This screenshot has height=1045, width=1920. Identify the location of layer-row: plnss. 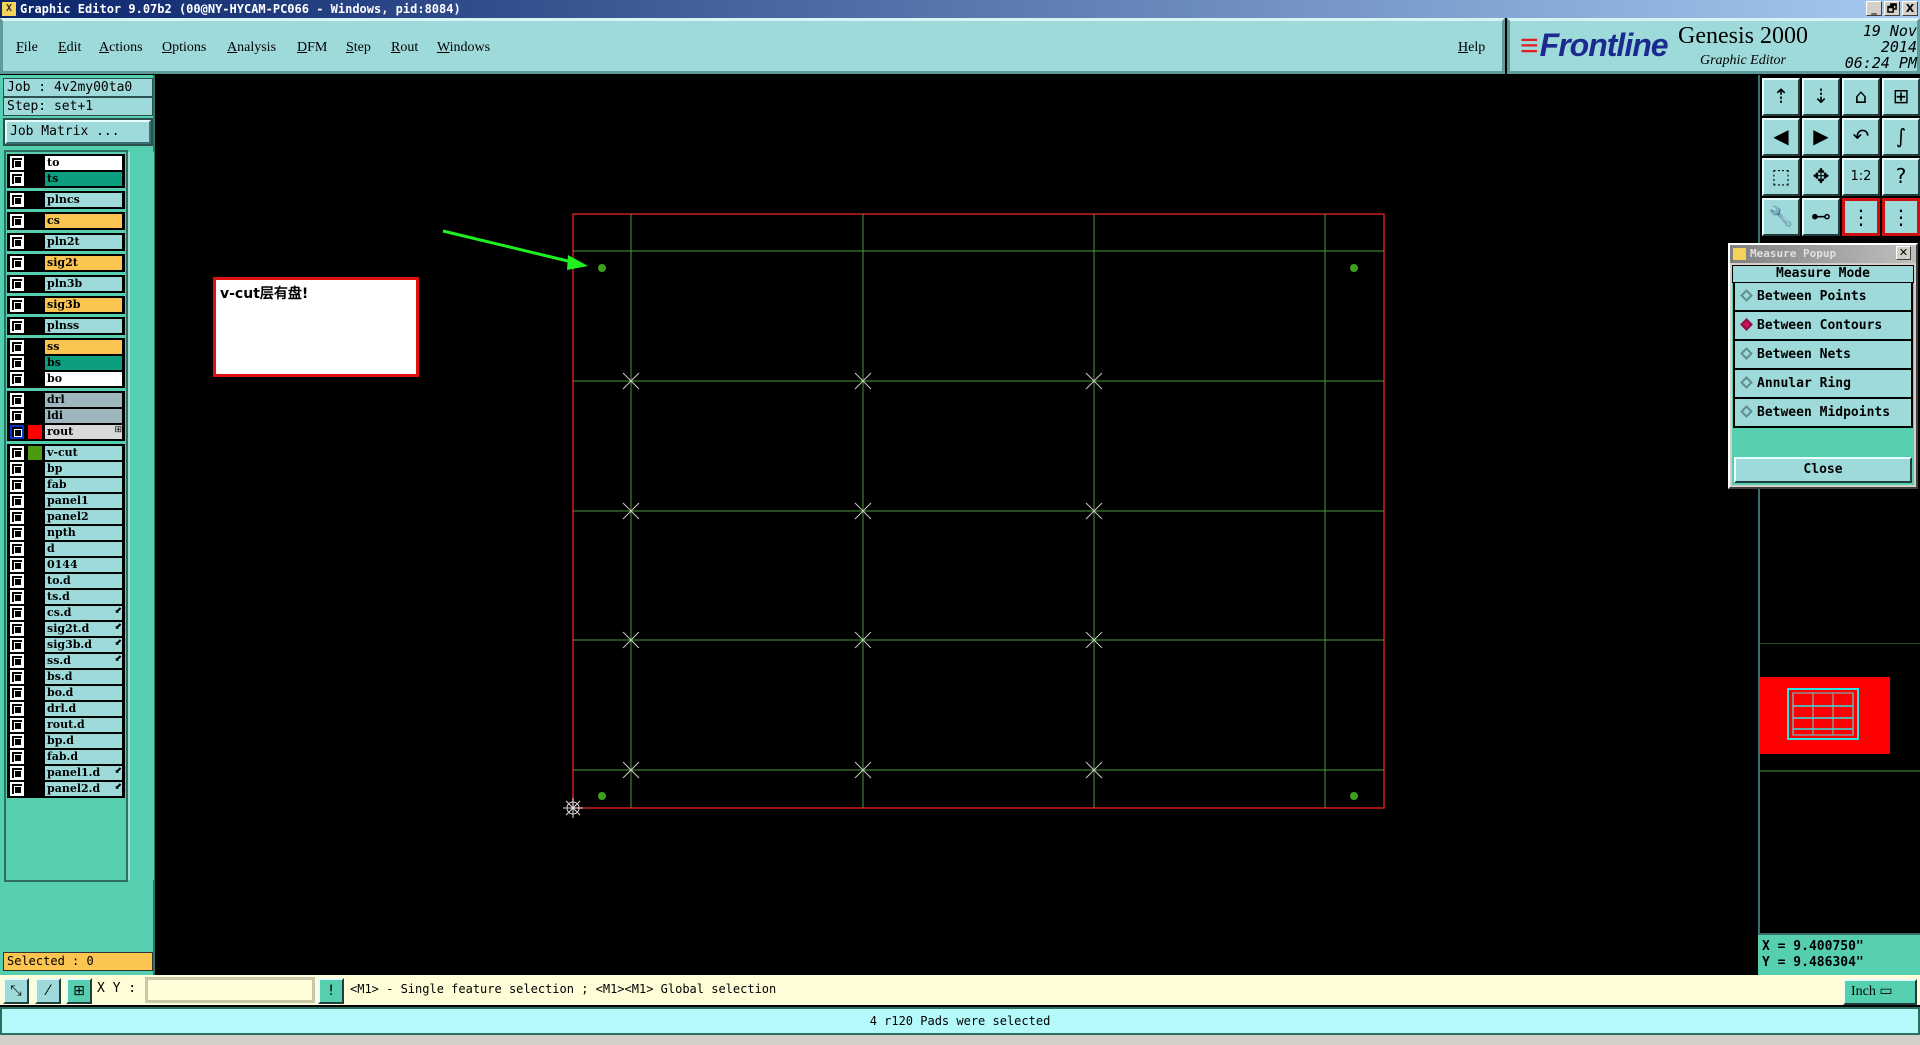
(66, 326).